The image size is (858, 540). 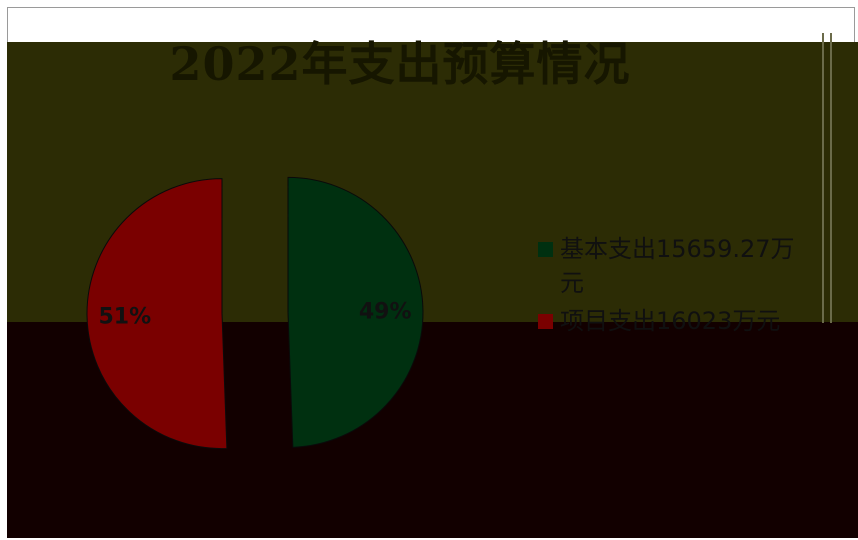 I want to click on legend-label-basic: 基本支出15659.27万元, so click(x=677, y=266).